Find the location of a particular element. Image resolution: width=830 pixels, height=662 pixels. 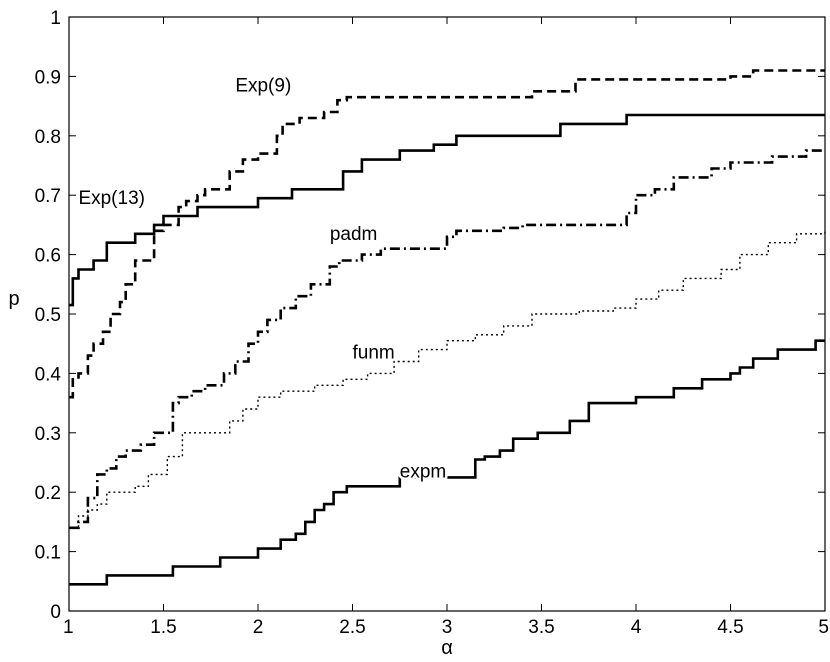

y-tick-label: 0.1 is located at coordinates (48, 553).